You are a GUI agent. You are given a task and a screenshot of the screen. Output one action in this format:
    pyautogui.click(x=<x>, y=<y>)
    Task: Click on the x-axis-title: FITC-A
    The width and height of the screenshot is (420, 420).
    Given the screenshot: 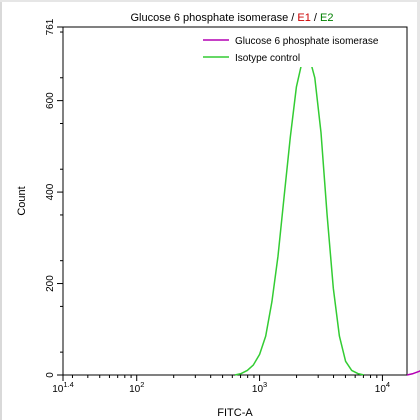 What is the action you would take?
    pyautogui.click(x=235, y=413)
    